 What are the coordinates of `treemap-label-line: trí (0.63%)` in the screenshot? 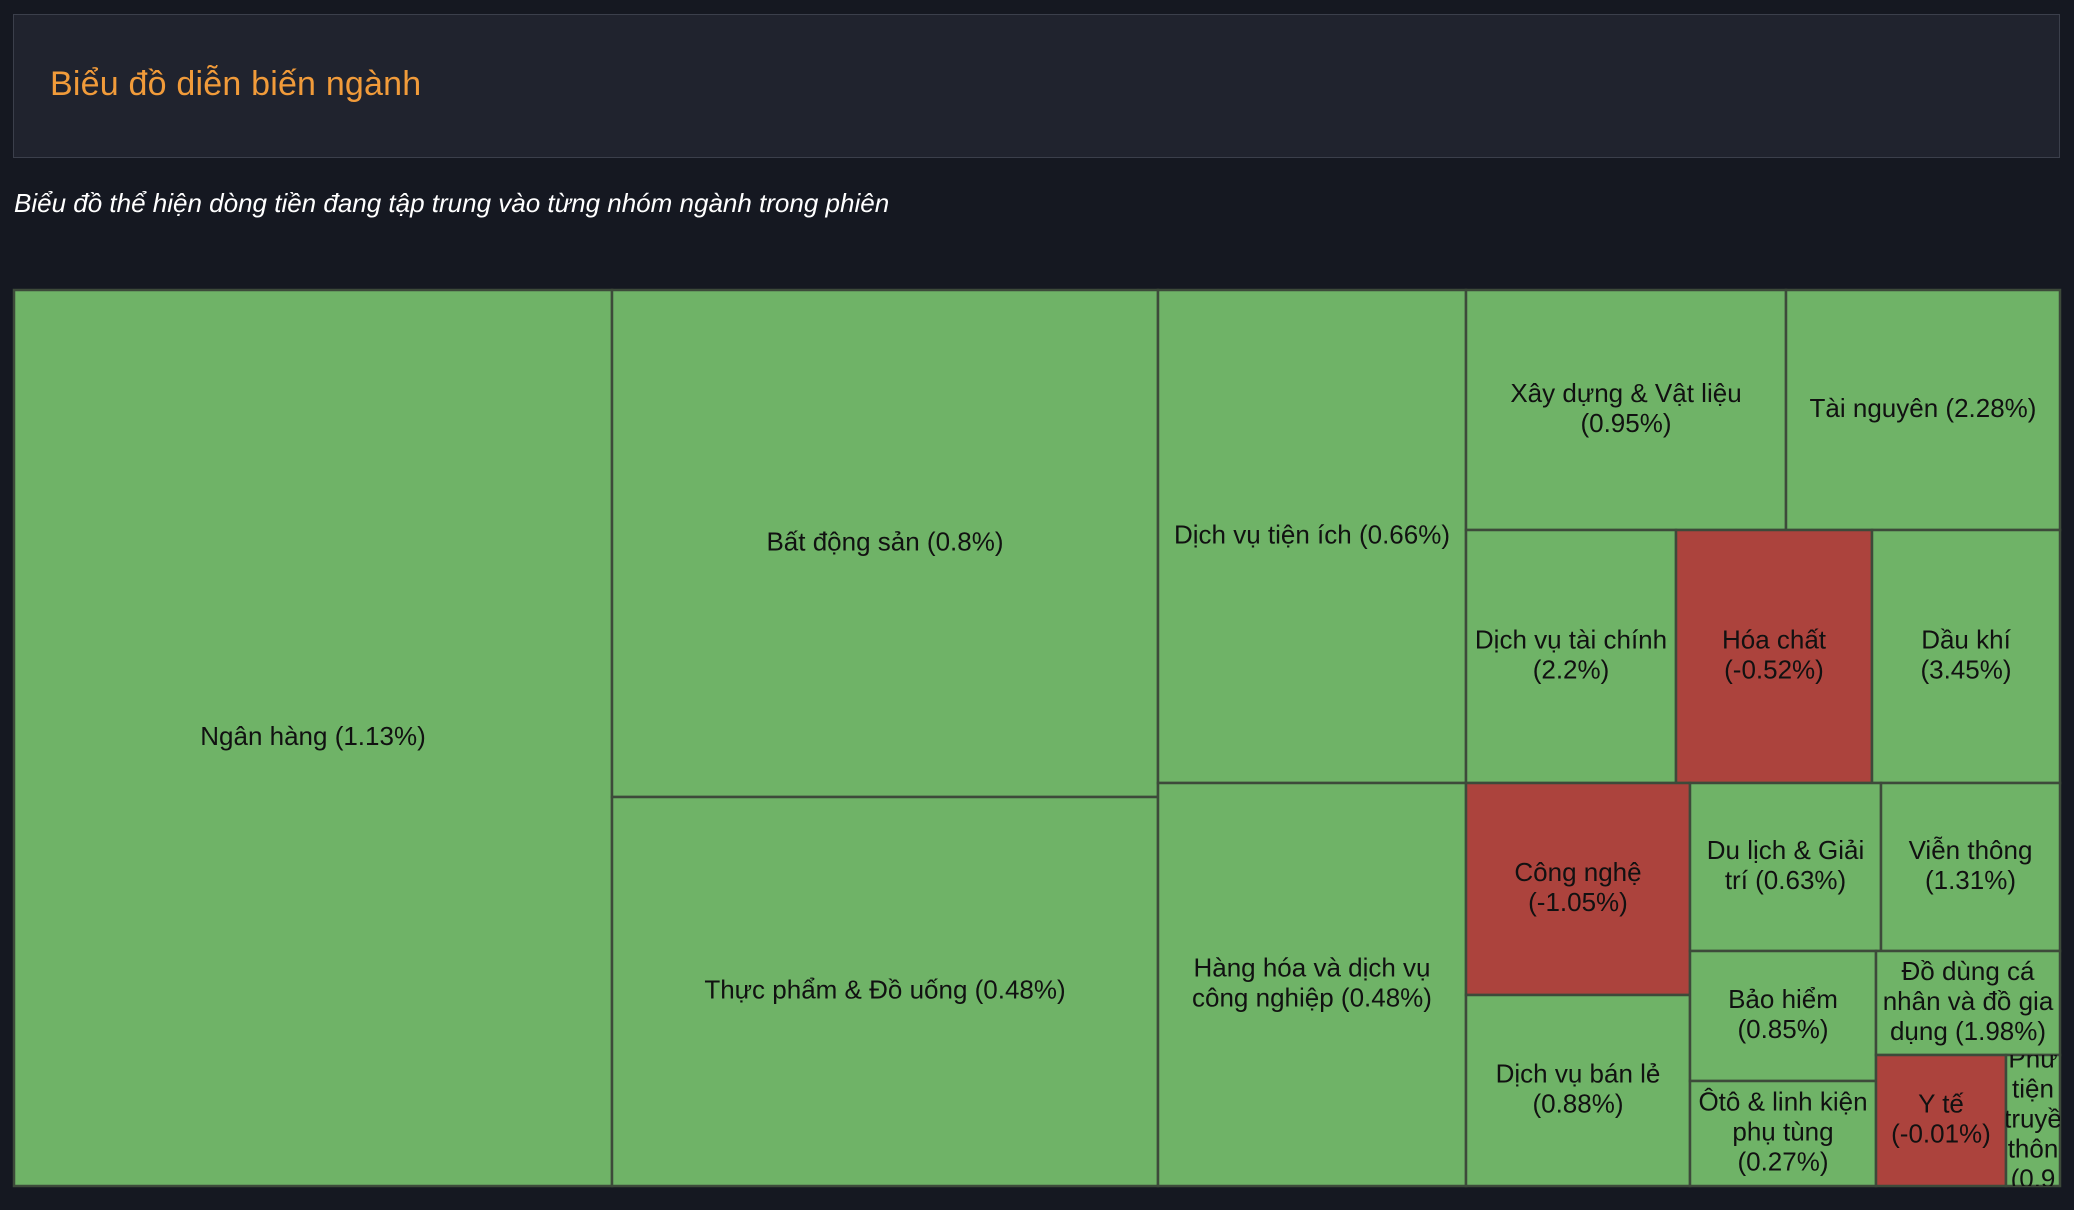 It's located at (1785, 880).